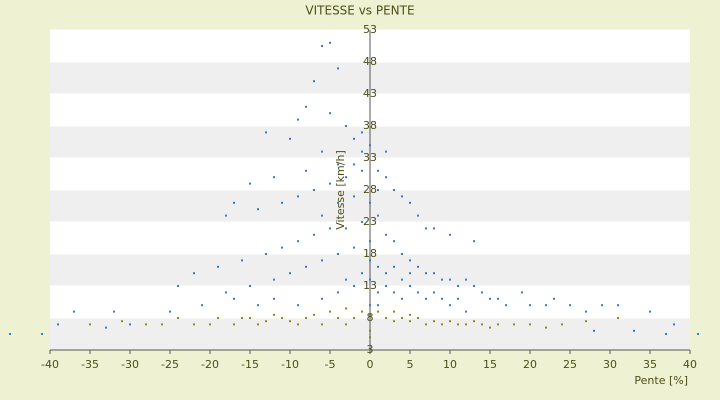  Describe the element at coordinates (250, 364) in the screenshot. I see `x-tick-label: -15` at that location.